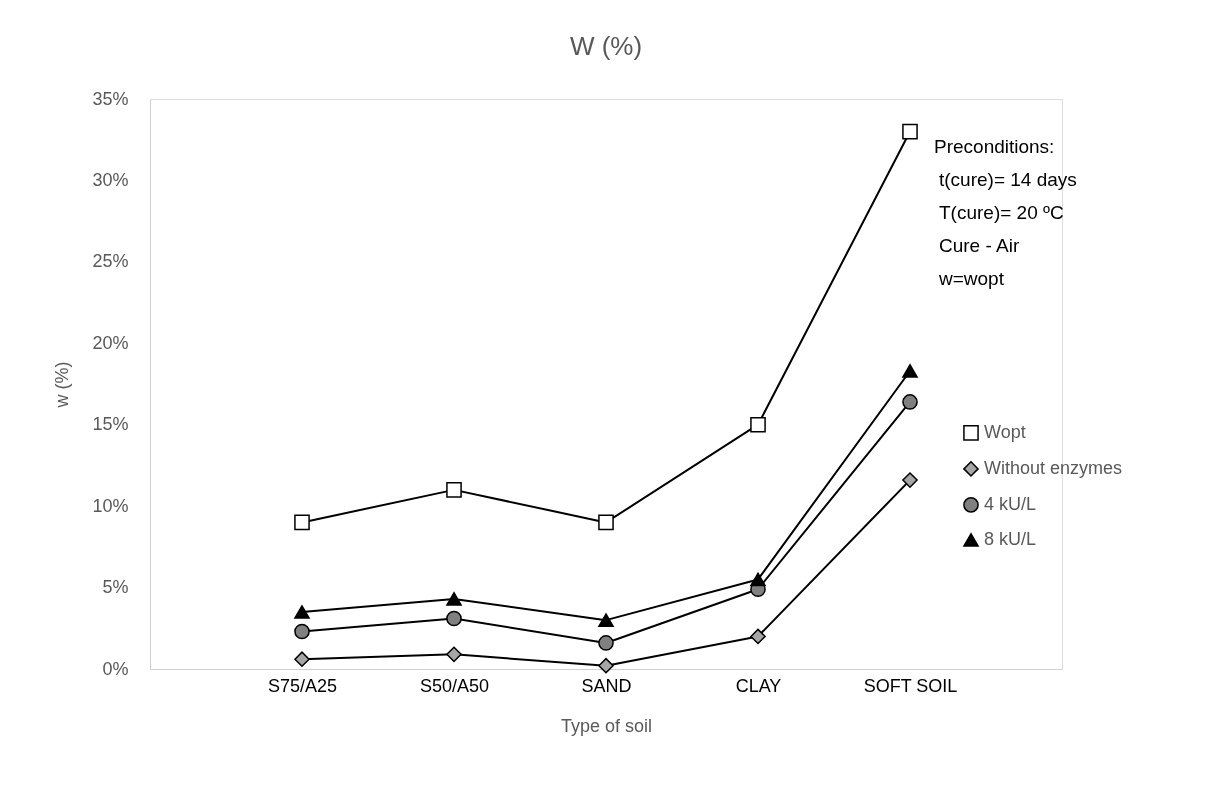 Image resolution: width=1216 pixels, height=798 pixels. I want to click on annotation: t(cure)= 14 days, so click(1008, 179).